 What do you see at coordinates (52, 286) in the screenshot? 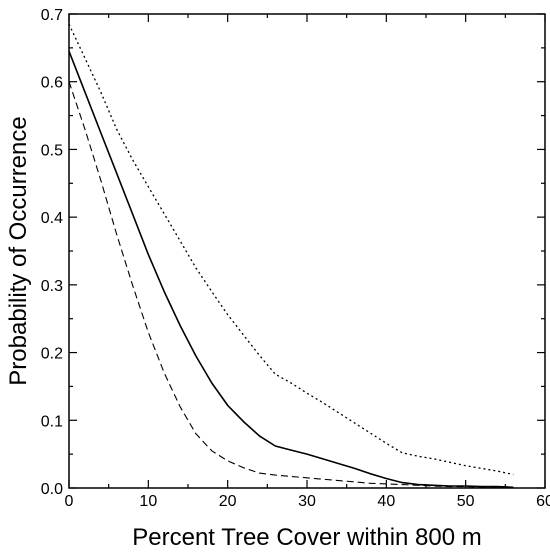
I see `y-tick-label: 0.3` at bounding box center [52, 286].